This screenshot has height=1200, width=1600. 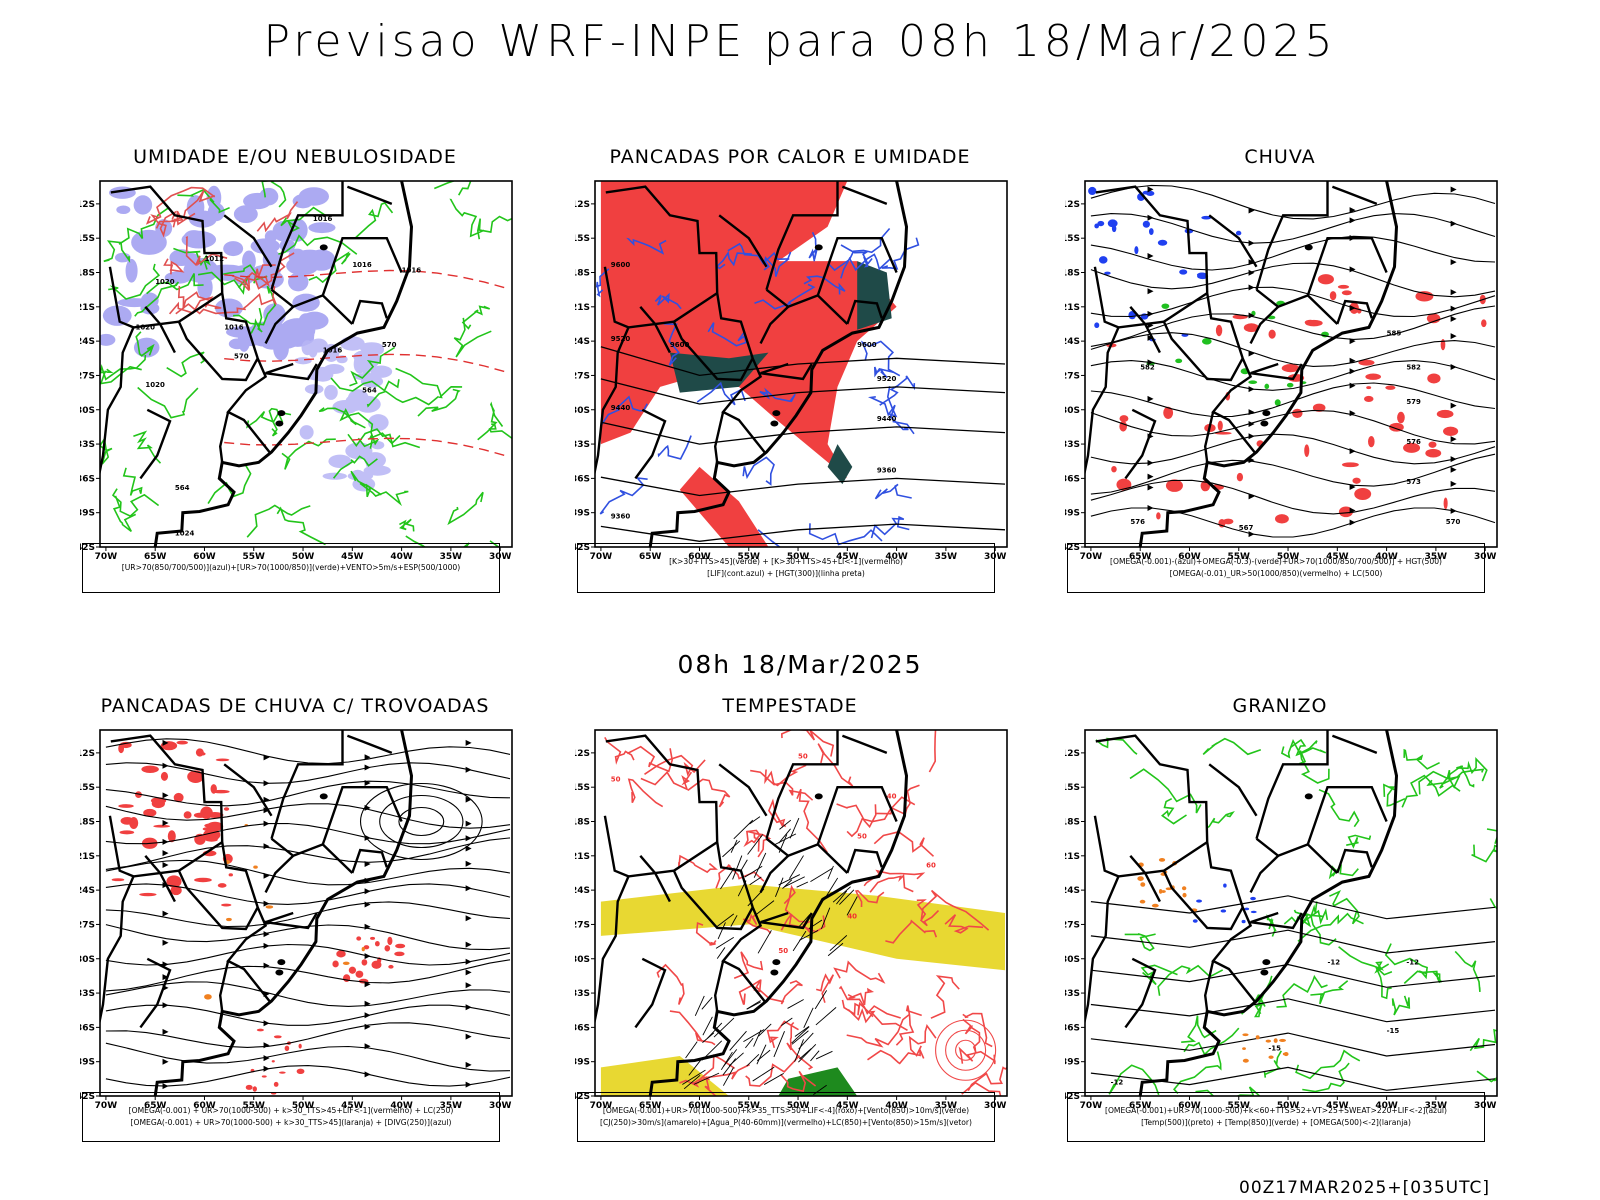 I want to click on lat-tick: 30S, so click(x=1075, y=960).